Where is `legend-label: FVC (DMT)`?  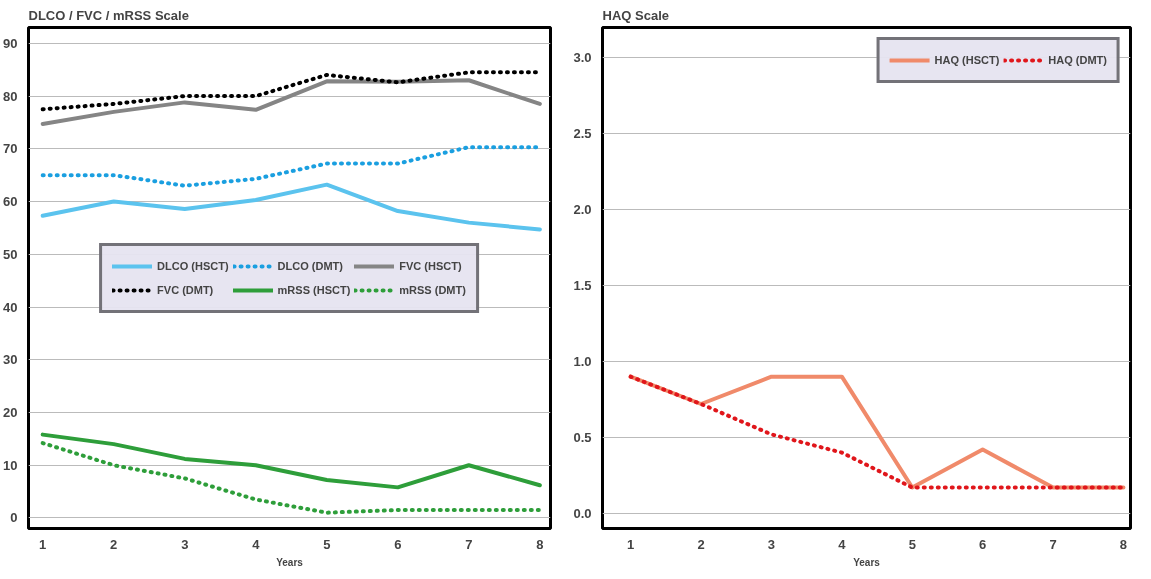 legend-label: FVC (DMT) is located at coordinates (185, 289).